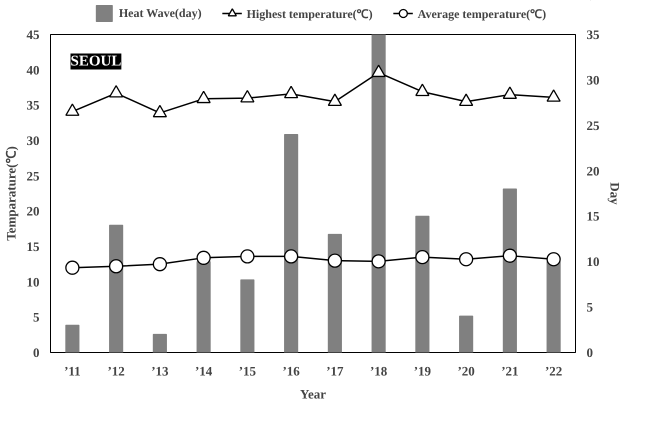 This screenshot has width=668, height=437. I want to click on x-tick-label: ’16, so click(291, 371).